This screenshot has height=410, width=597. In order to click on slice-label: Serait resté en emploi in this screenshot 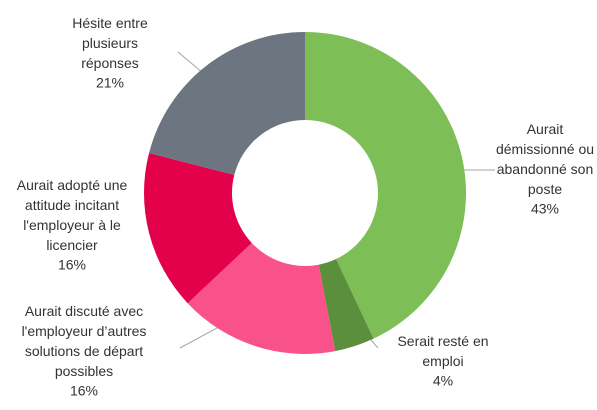, I will do `click(442, 351)`.